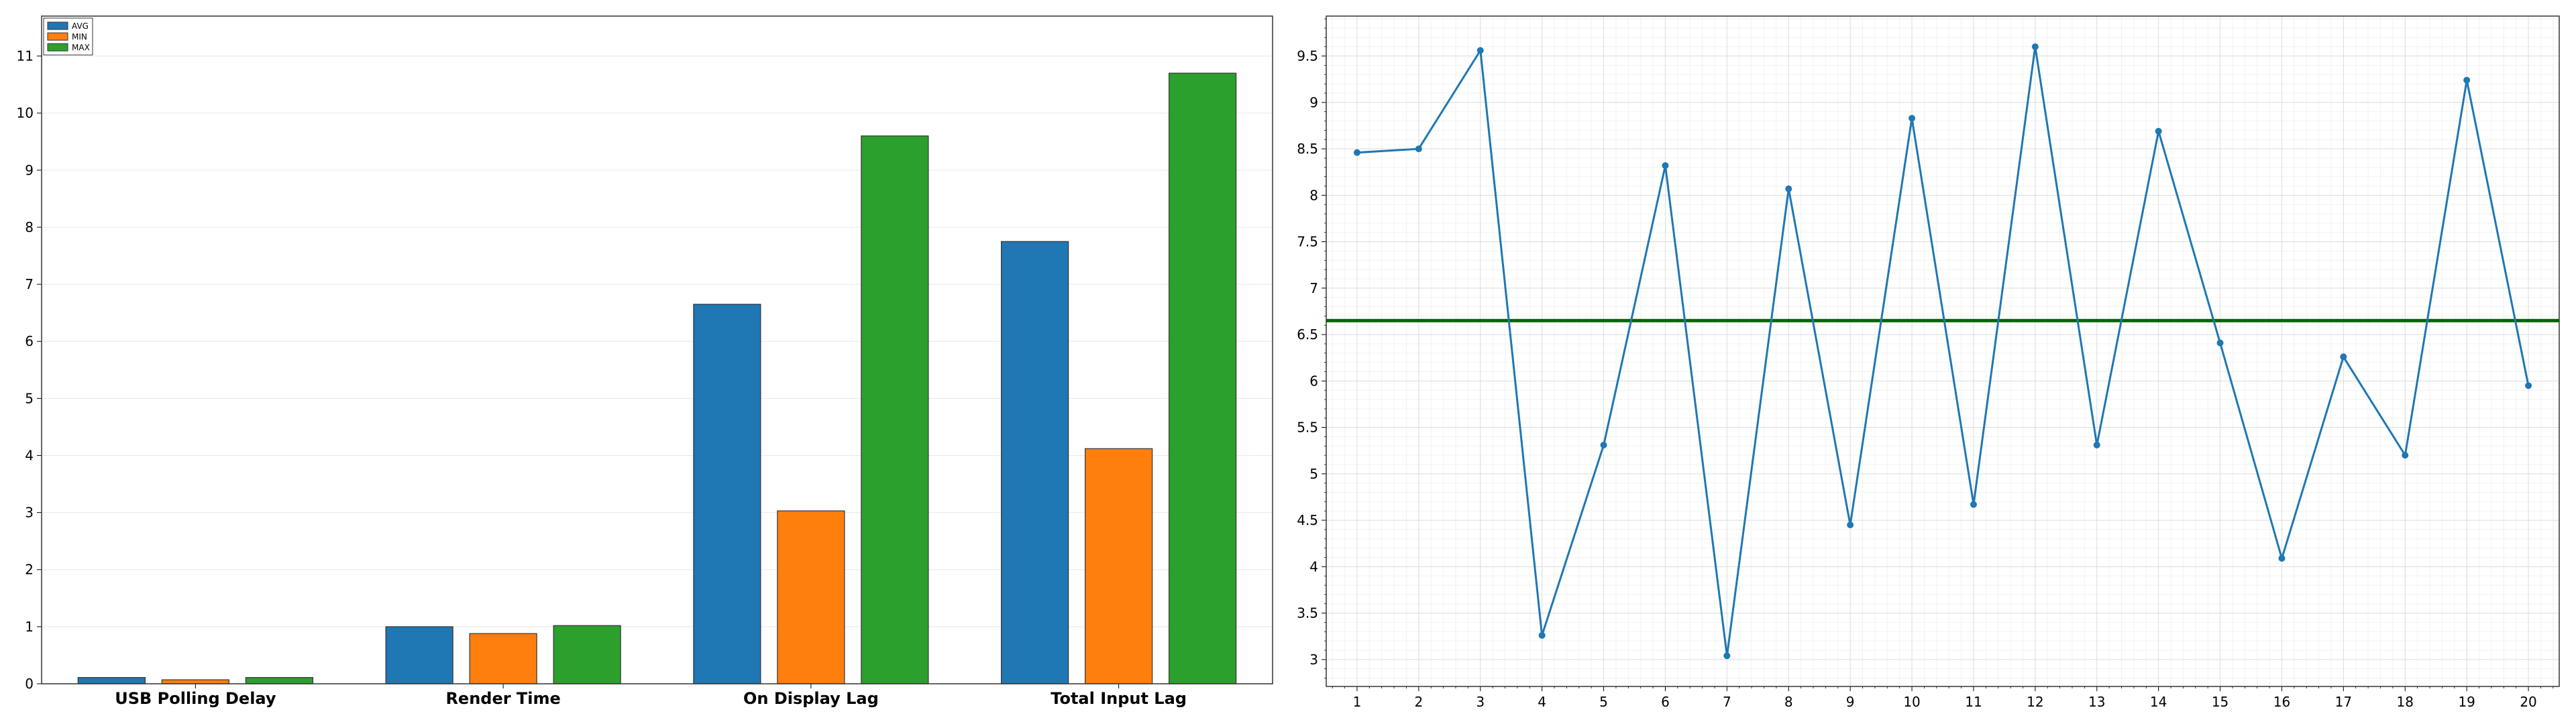 The width and height of the screenshot is (2576, 724). Describe the element at coordinates (195, 698) in the screenshot. I see `x-category-label: USB Polling Delay` at that location.